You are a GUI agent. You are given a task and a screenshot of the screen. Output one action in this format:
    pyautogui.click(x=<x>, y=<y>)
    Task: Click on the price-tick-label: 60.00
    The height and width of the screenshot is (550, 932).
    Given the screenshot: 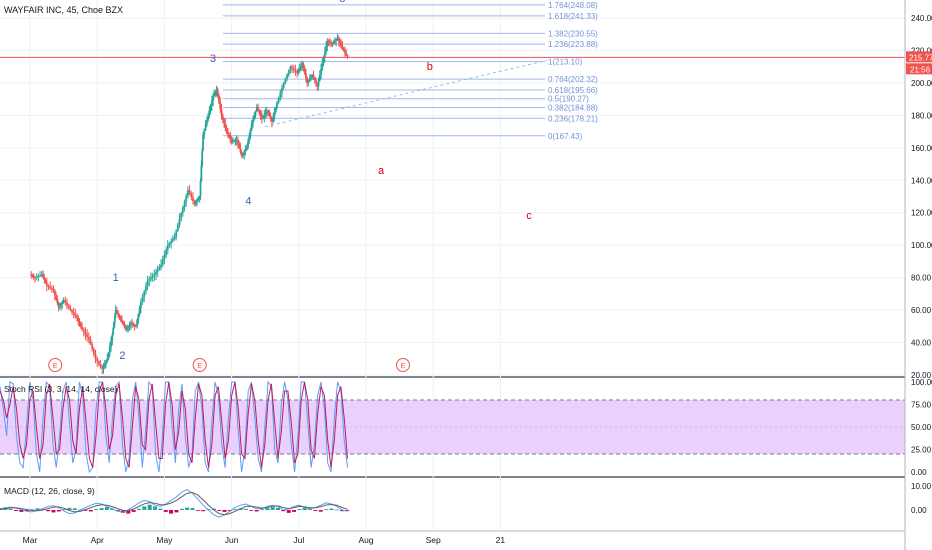 What is the action you would take?
    pyautogui.click(x=921, y=310)
    